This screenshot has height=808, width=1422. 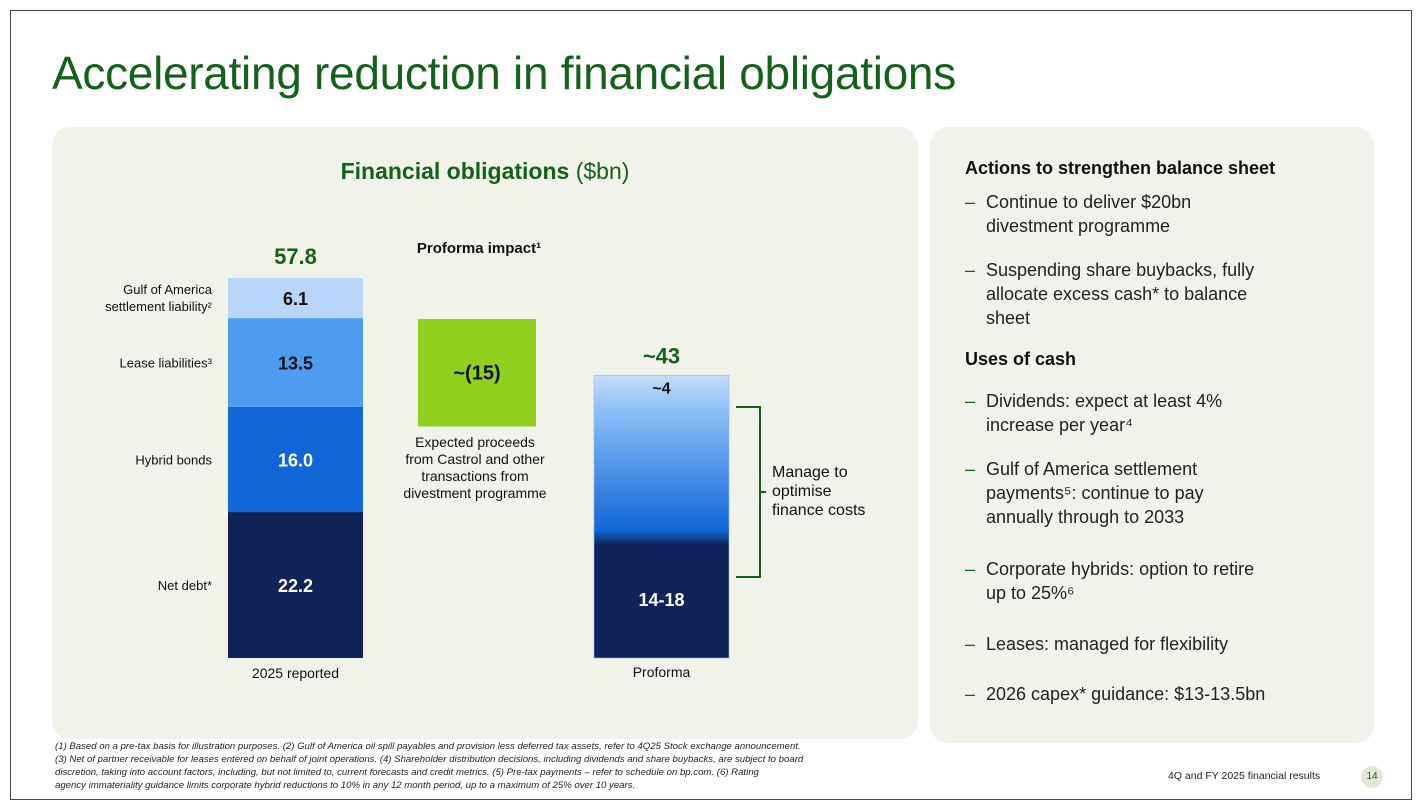 I want to click on lease-liabilities-bar, so click(x=295, y=362).